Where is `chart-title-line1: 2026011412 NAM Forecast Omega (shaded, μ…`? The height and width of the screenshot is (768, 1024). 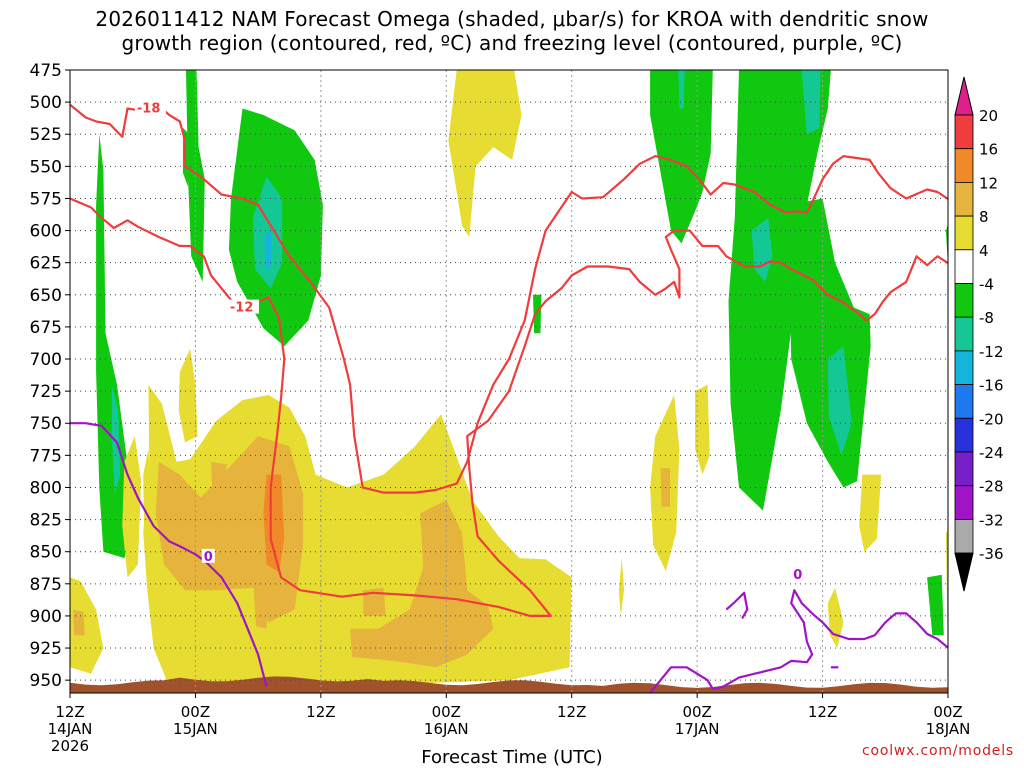 chart-title-line1: 2026011412 NAM Forecast Omega (shaded, μ… is located at coordinates (512, 19).